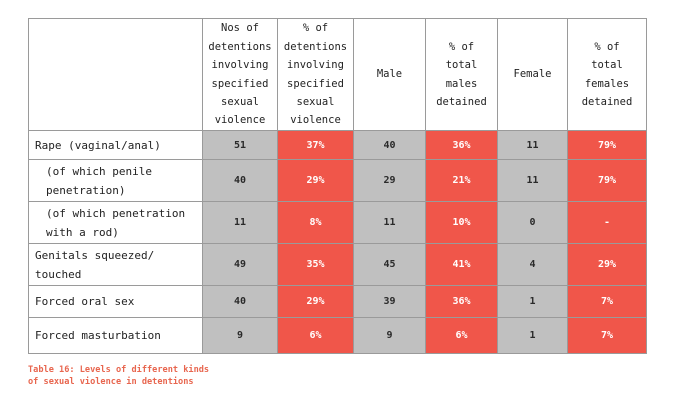 The width and height of the screenshot is (676, 404). I want to click on table-row: Rape (vaginal/anal) 51 37% 40 36% 11 79%, so click(337, 145).